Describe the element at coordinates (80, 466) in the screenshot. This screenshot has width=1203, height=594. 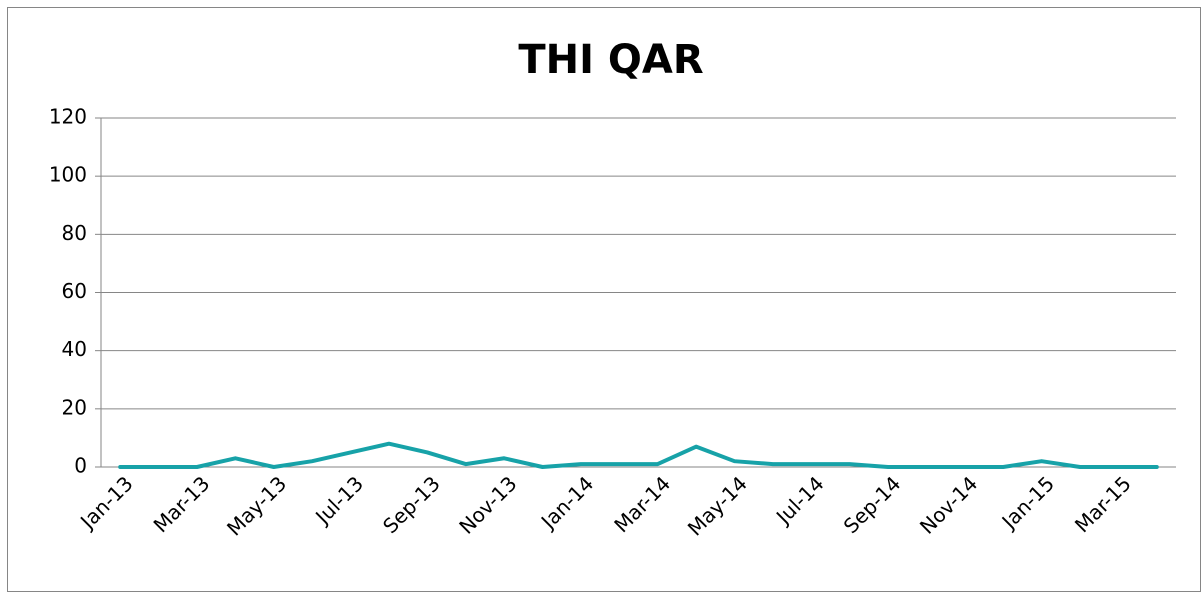
I see `y-tick-label: 0` at that location.